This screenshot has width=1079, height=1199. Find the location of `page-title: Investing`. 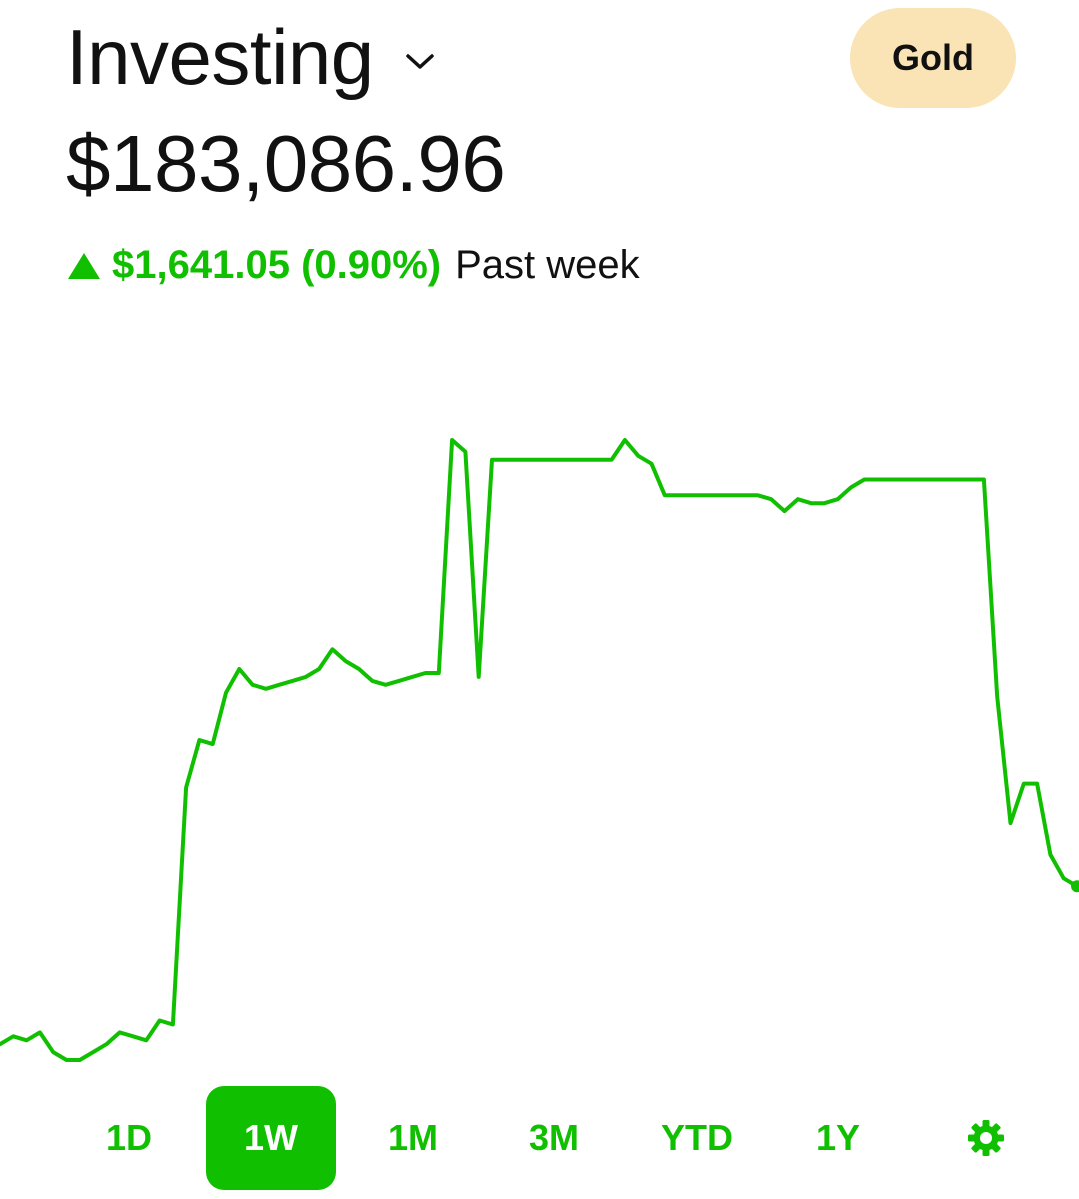

page-title: Investing is located at coordinates (220, 57).